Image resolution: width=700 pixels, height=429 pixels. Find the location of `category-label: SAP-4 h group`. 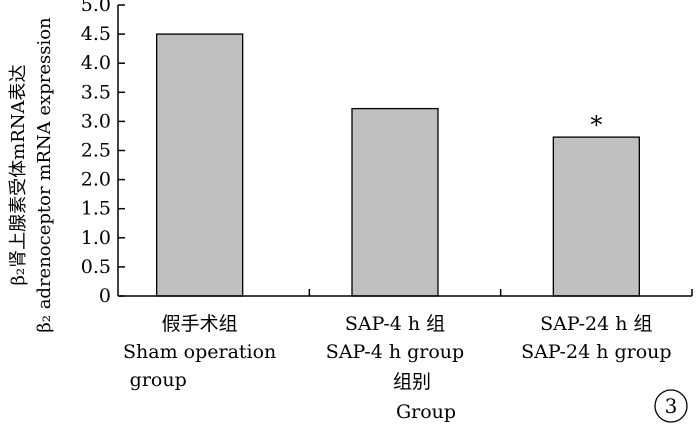

category-label: SAP-4 h group is located at coordinates (395, 352).